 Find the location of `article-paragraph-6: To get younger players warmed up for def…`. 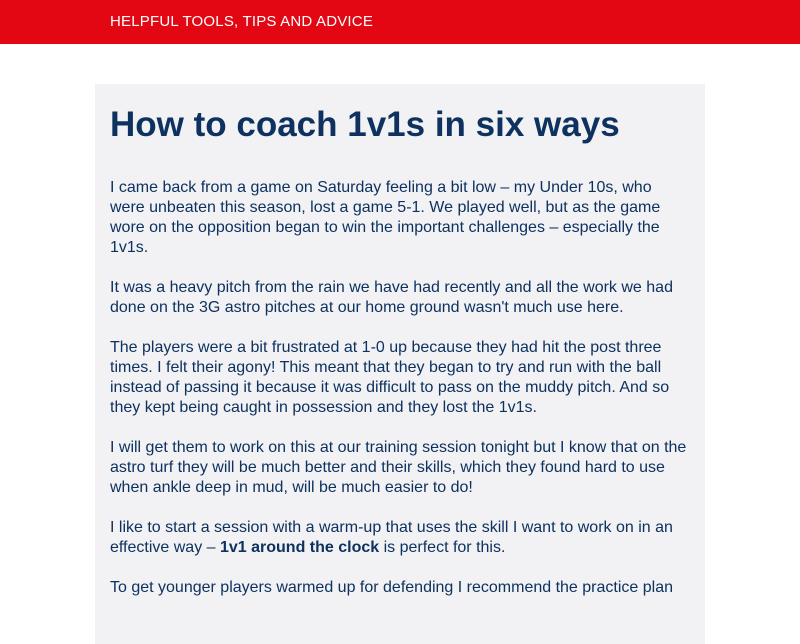

article-paragraph-6: To get younger players warmed up for def… is located at coordinates (391, 587).